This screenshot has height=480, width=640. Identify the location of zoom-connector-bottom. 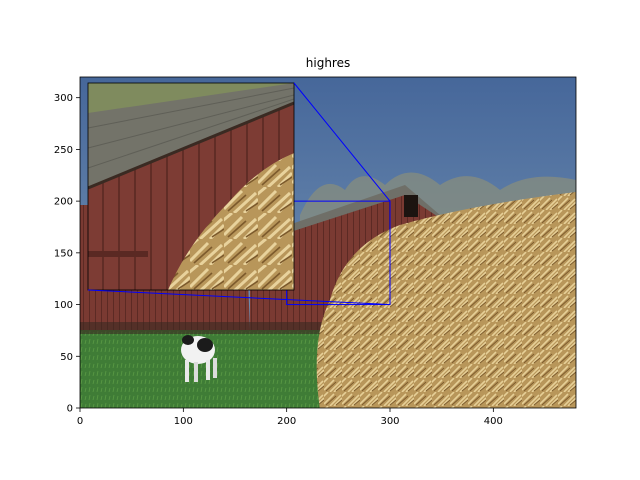
(239, 297).